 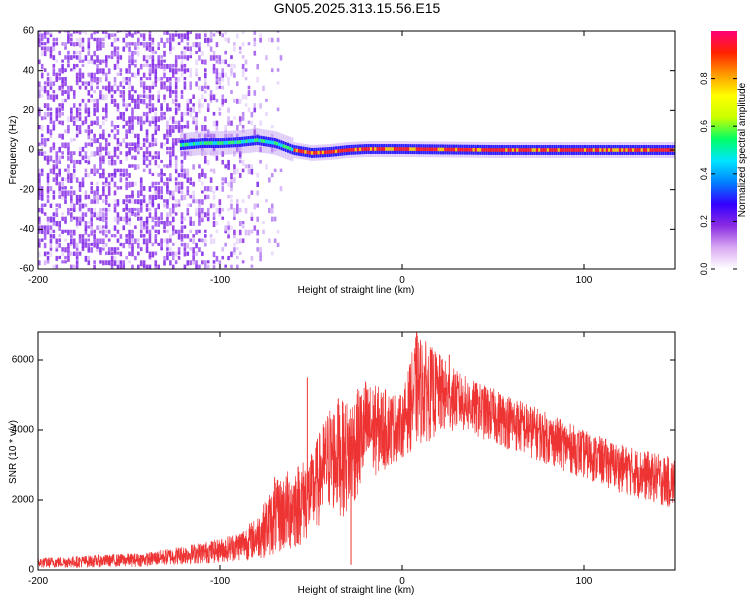 What do you see at coordinates (356, 290) in the screenshot?
I see `spectrogram-x-axis-label: Height of straight line (km)` at bounding box center [356, 290].